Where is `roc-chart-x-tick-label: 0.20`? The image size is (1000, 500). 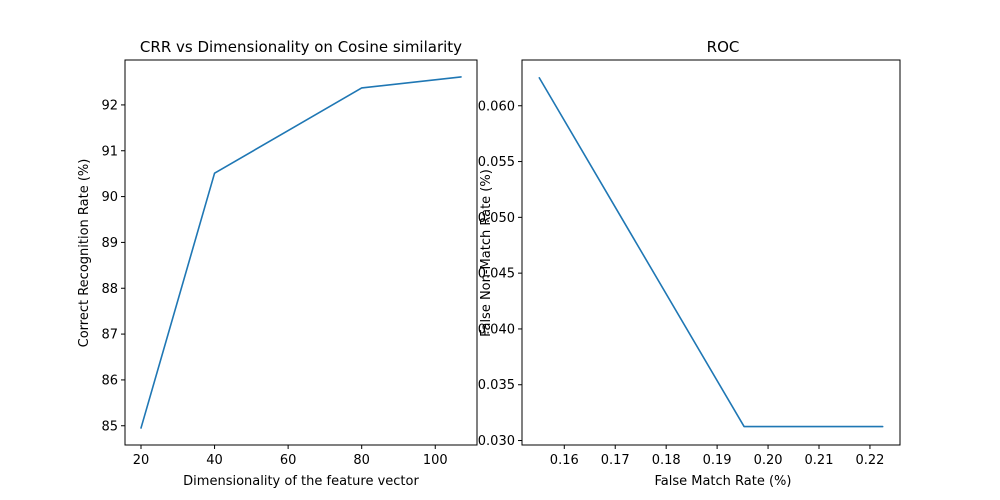 roc-chart-x-tick-label: 0.20 is located at coordinates (768, 460).